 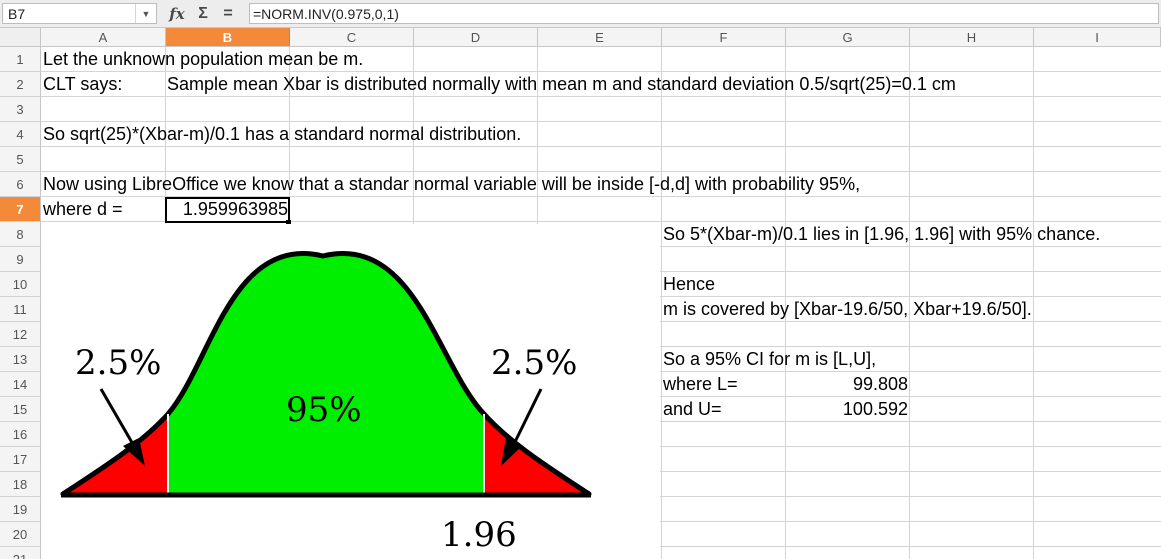 I want to click on column-header-c: C, so click(x=352, y=37).